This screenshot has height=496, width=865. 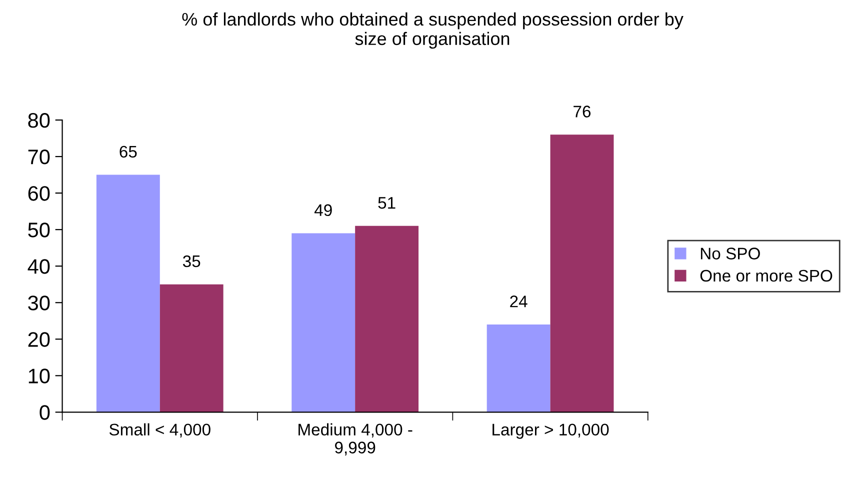 I want to click on y-tick-label: 0, so click(x=45, y=412).